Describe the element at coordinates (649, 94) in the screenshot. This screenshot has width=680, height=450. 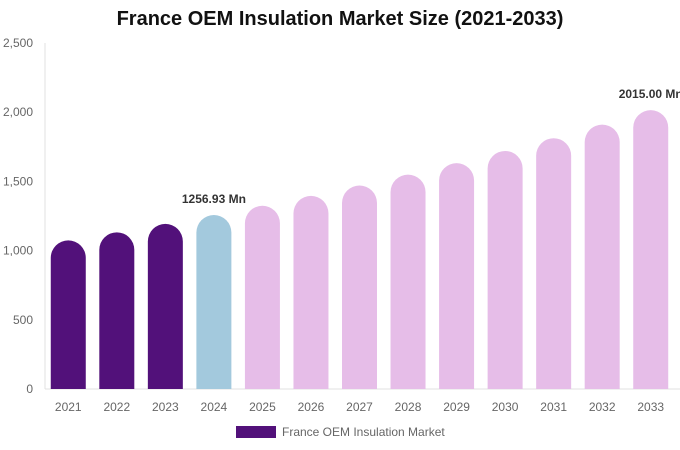
I see `data-label: 2015.00 Mn` at that location.